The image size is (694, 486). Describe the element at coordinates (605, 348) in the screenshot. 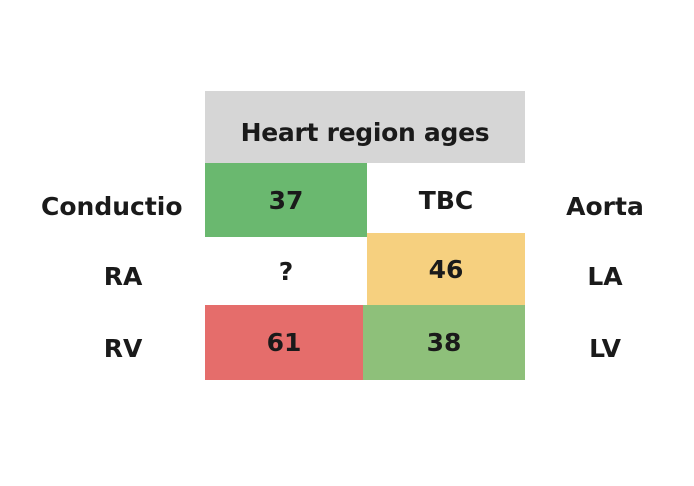

I see `row-label-lv: LV` at that location.